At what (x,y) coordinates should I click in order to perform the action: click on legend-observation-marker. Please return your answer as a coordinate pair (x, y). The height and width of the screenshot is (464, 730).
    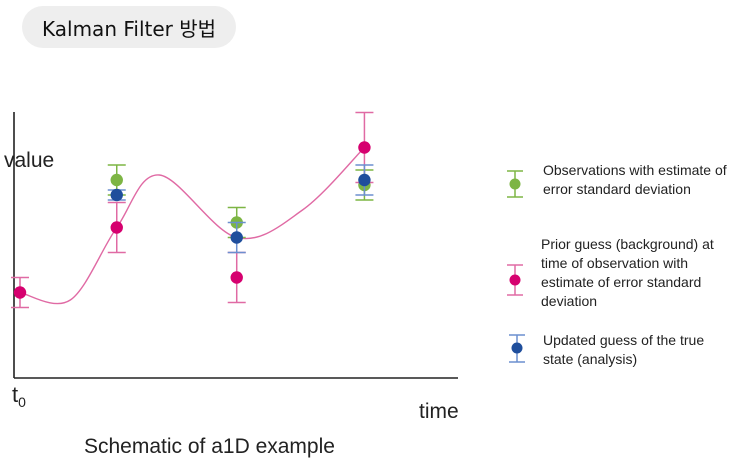
    Looking at the image, I should click on (515, 184).